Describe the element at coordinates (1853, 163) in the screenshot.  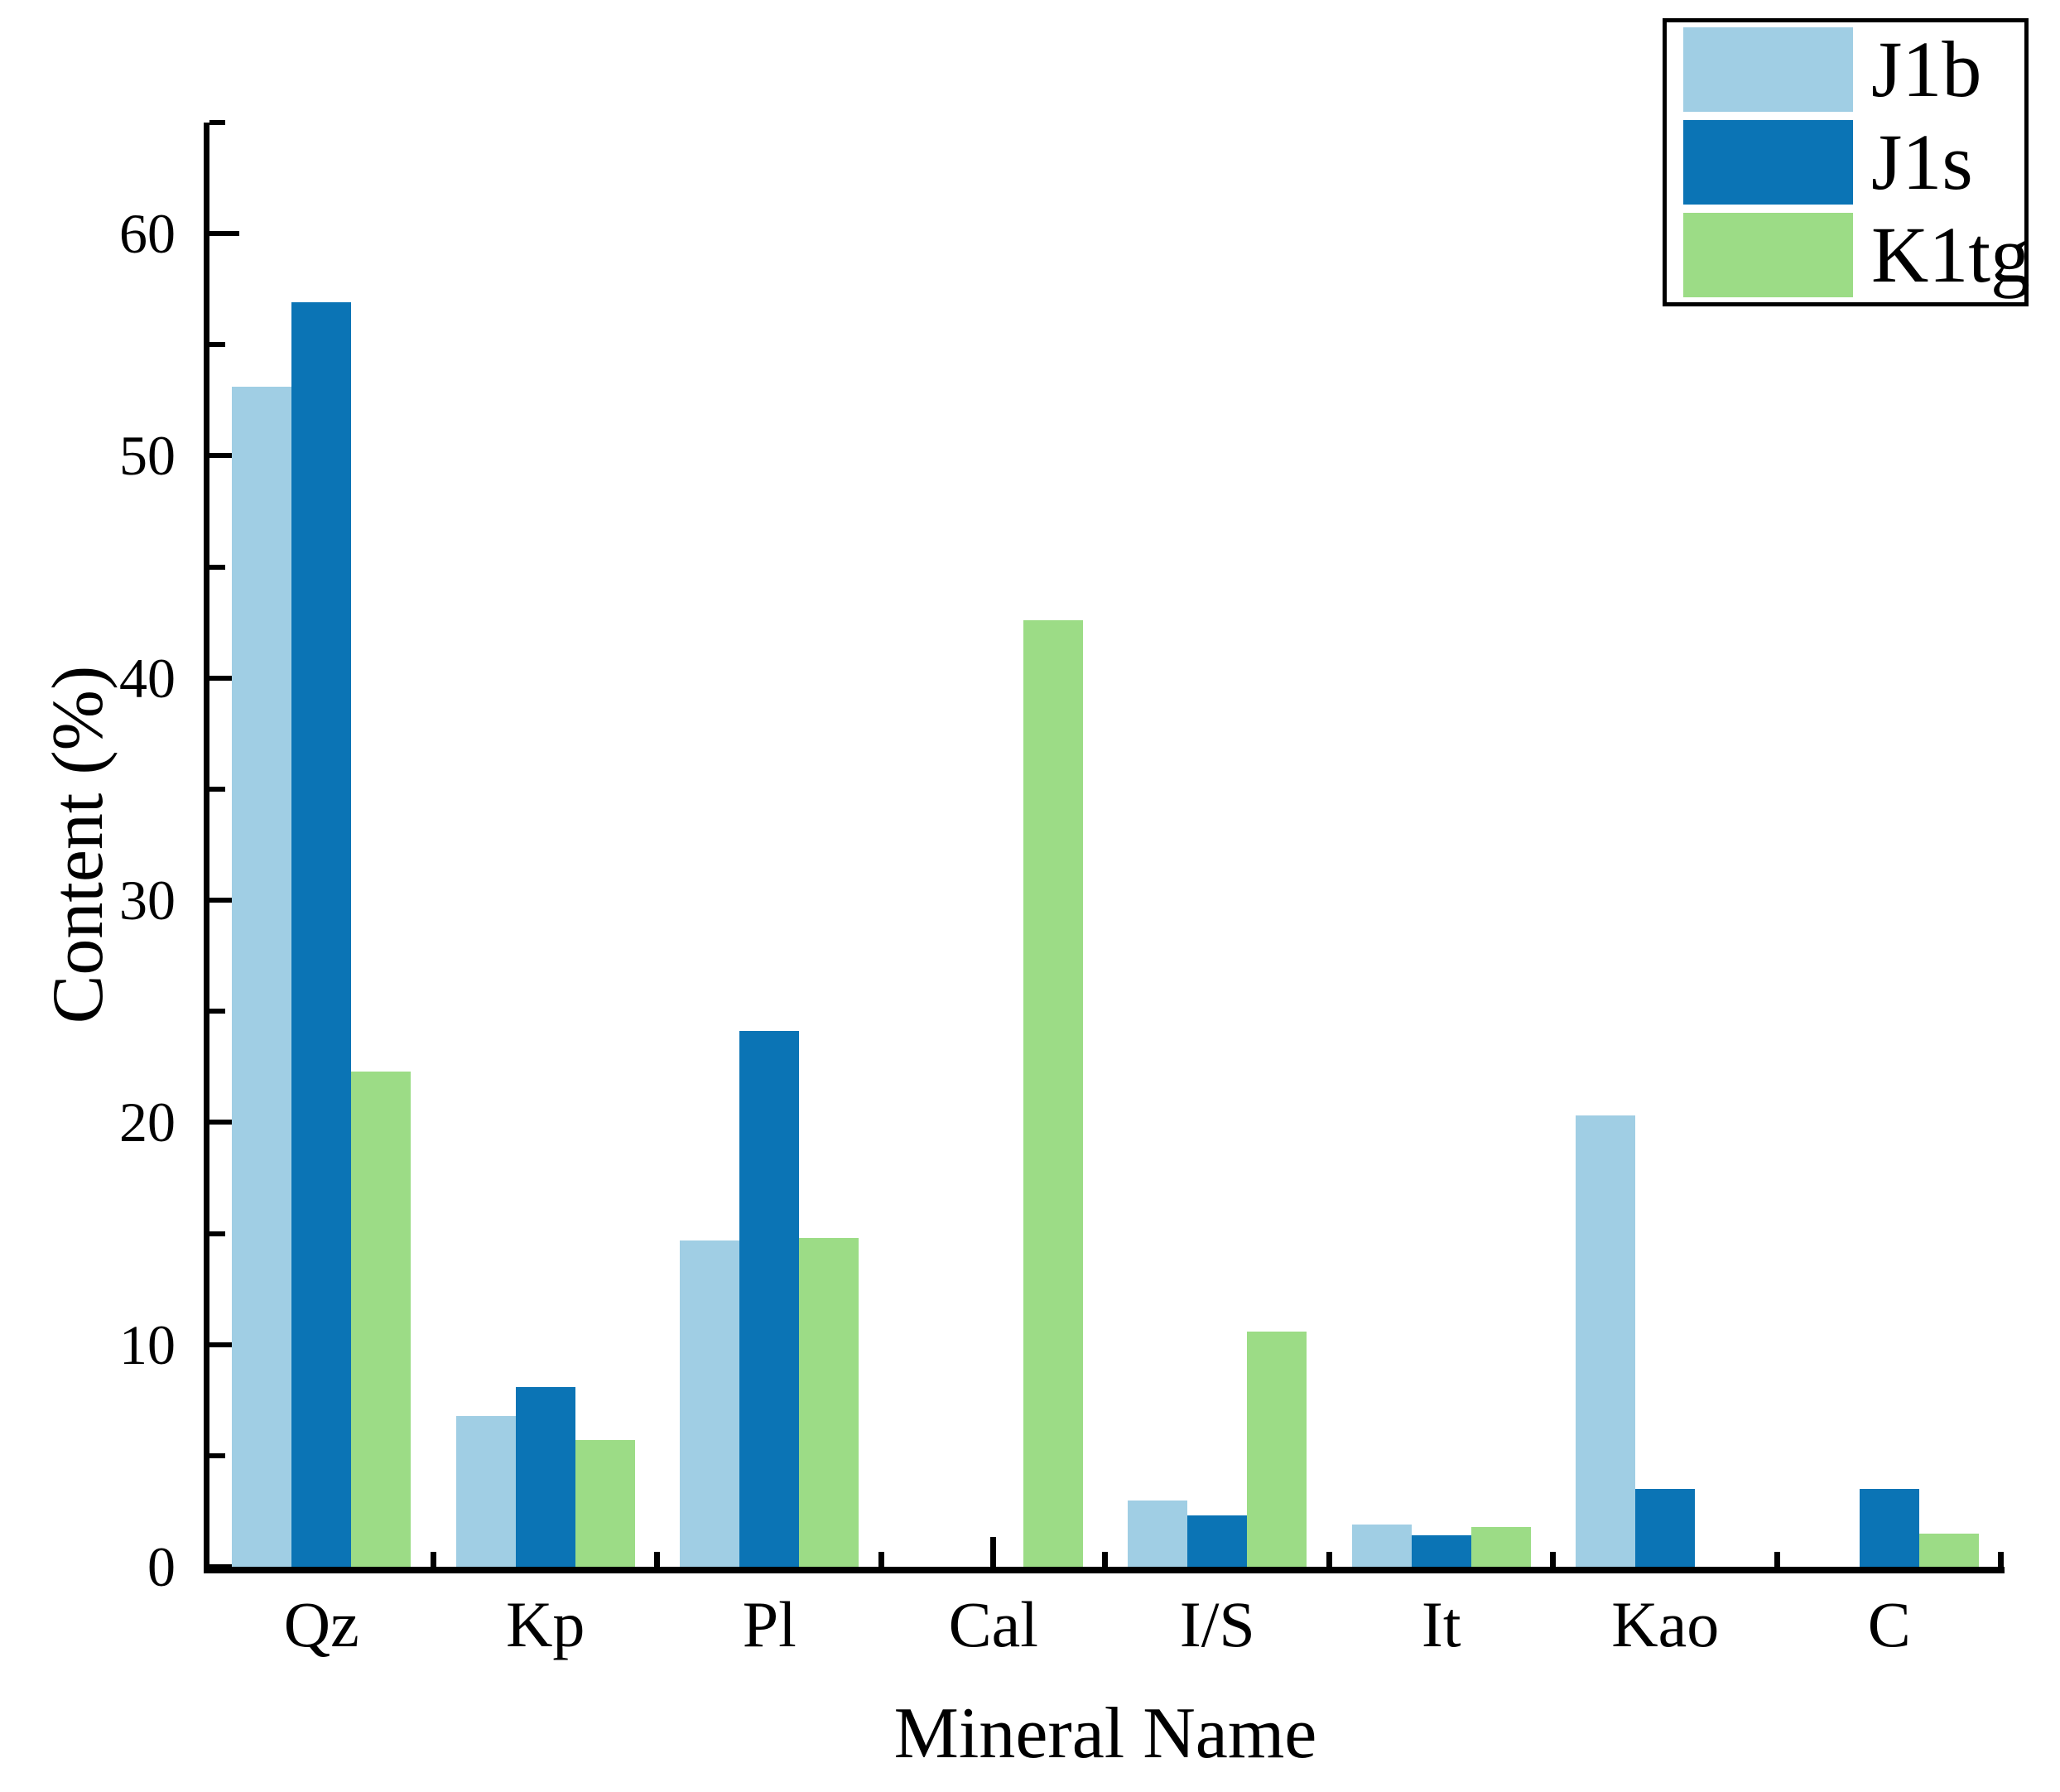
I see `legend-item: J1s` at that location.